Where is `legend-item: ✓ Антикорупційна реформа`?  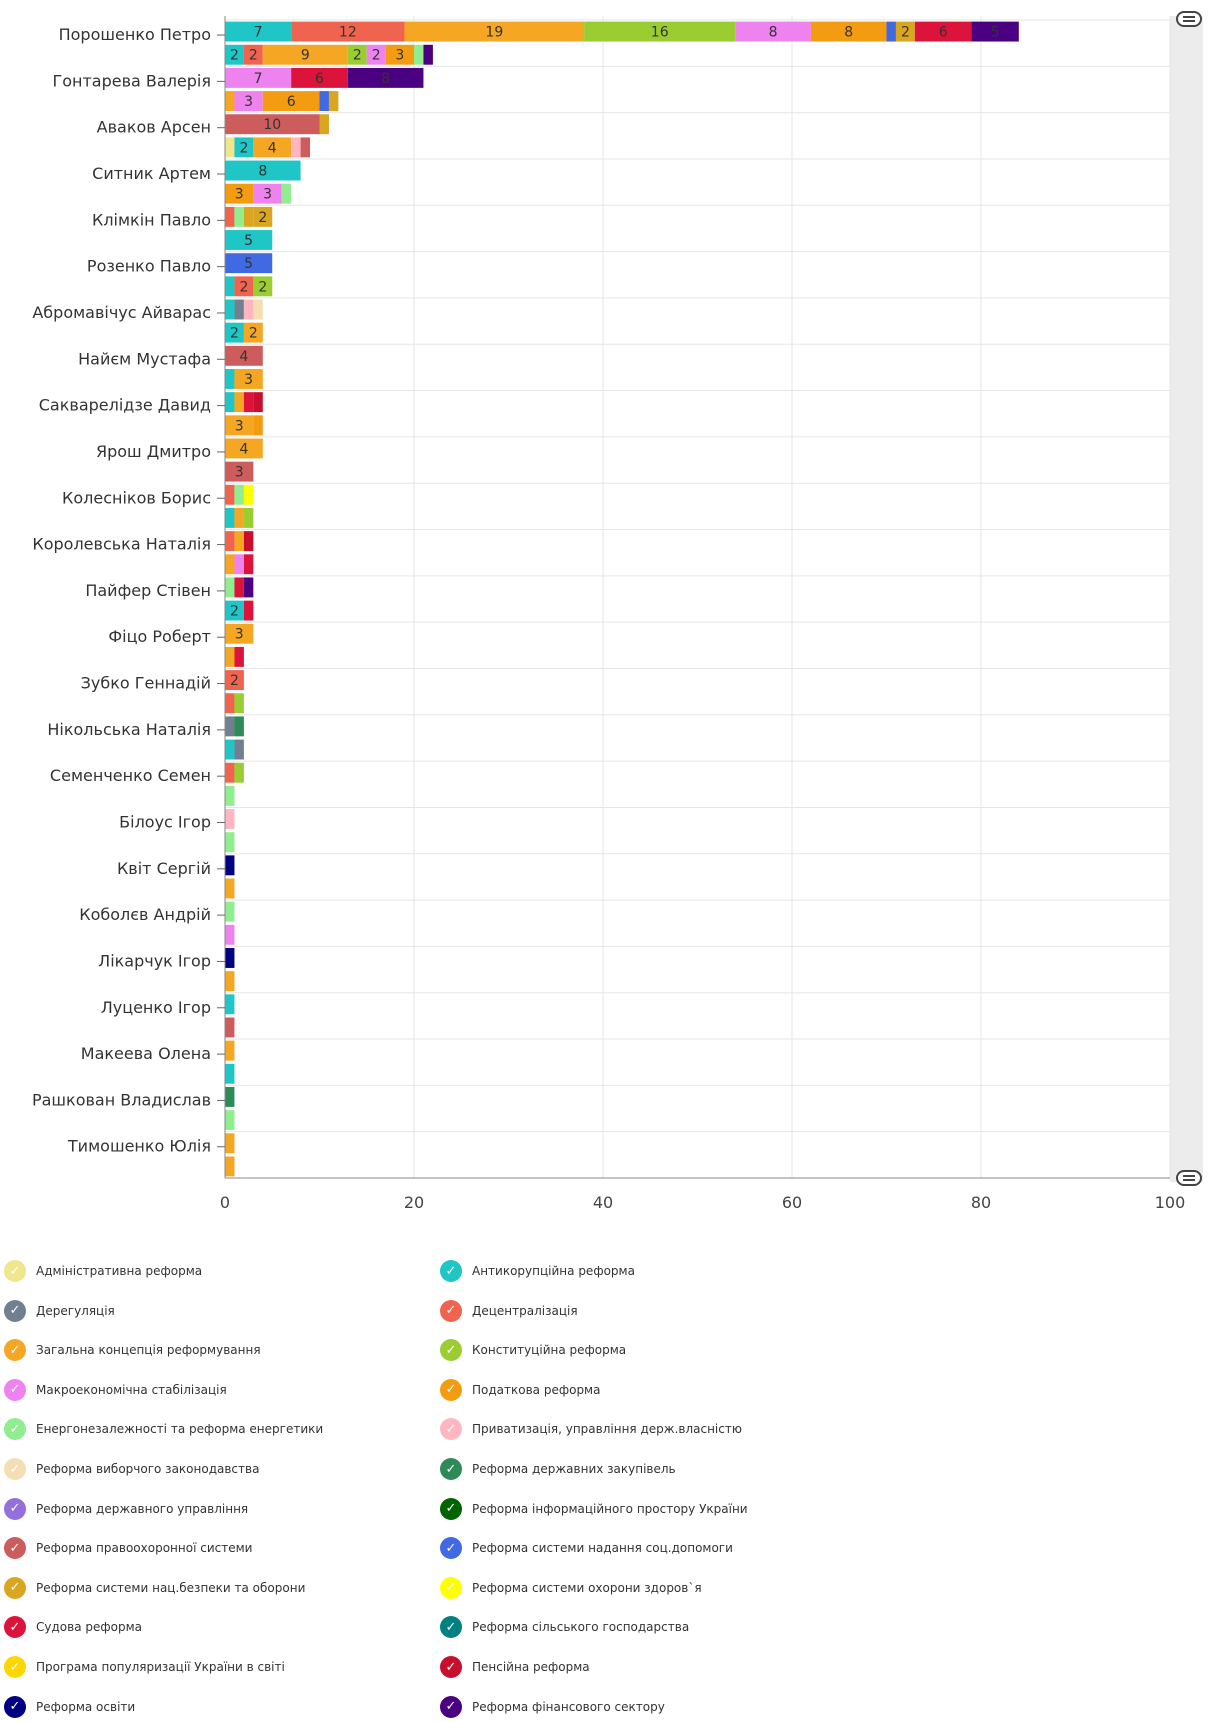
legend-item: ✓ Антикорупційна реформа is located at coordinates (537, 1271).